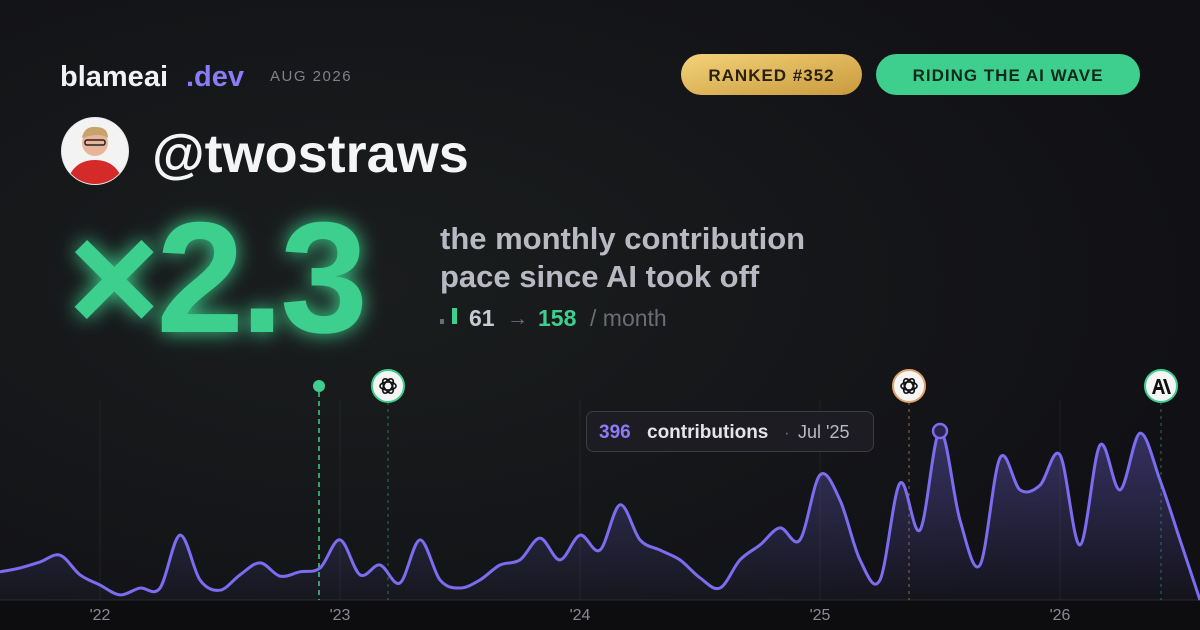  What do you see at coordinates (820, 615) in the screenshot?
I see `x-tick-label: '25` at bounding box center [820, 615].